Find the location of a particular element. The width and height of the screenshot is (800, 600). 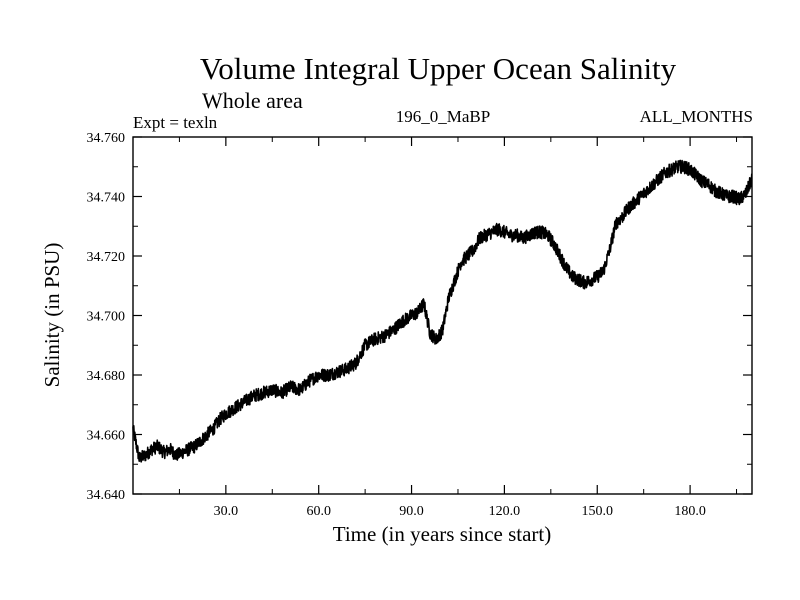

y-tick-label: 34.760 is located at coordinates (106, 138).